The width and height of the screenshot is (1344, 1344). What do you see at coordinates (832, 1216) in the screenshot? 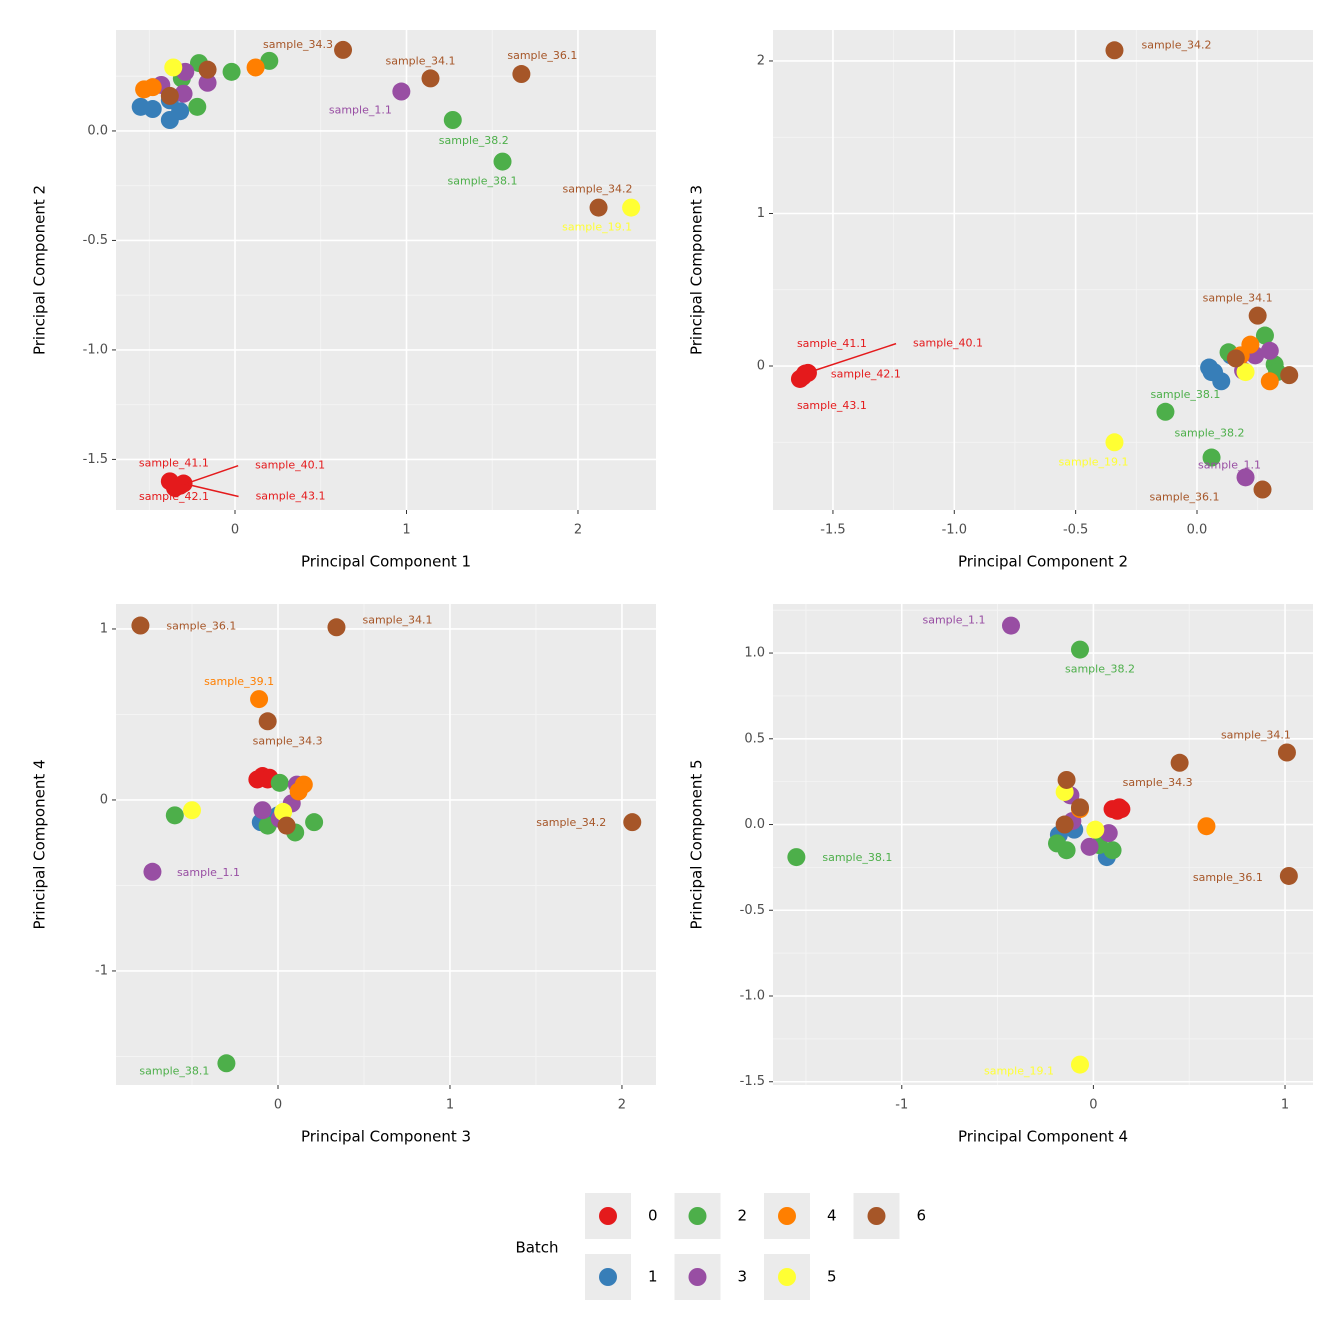
I see `legend-label: 4` at bounding box center [832, 1216].